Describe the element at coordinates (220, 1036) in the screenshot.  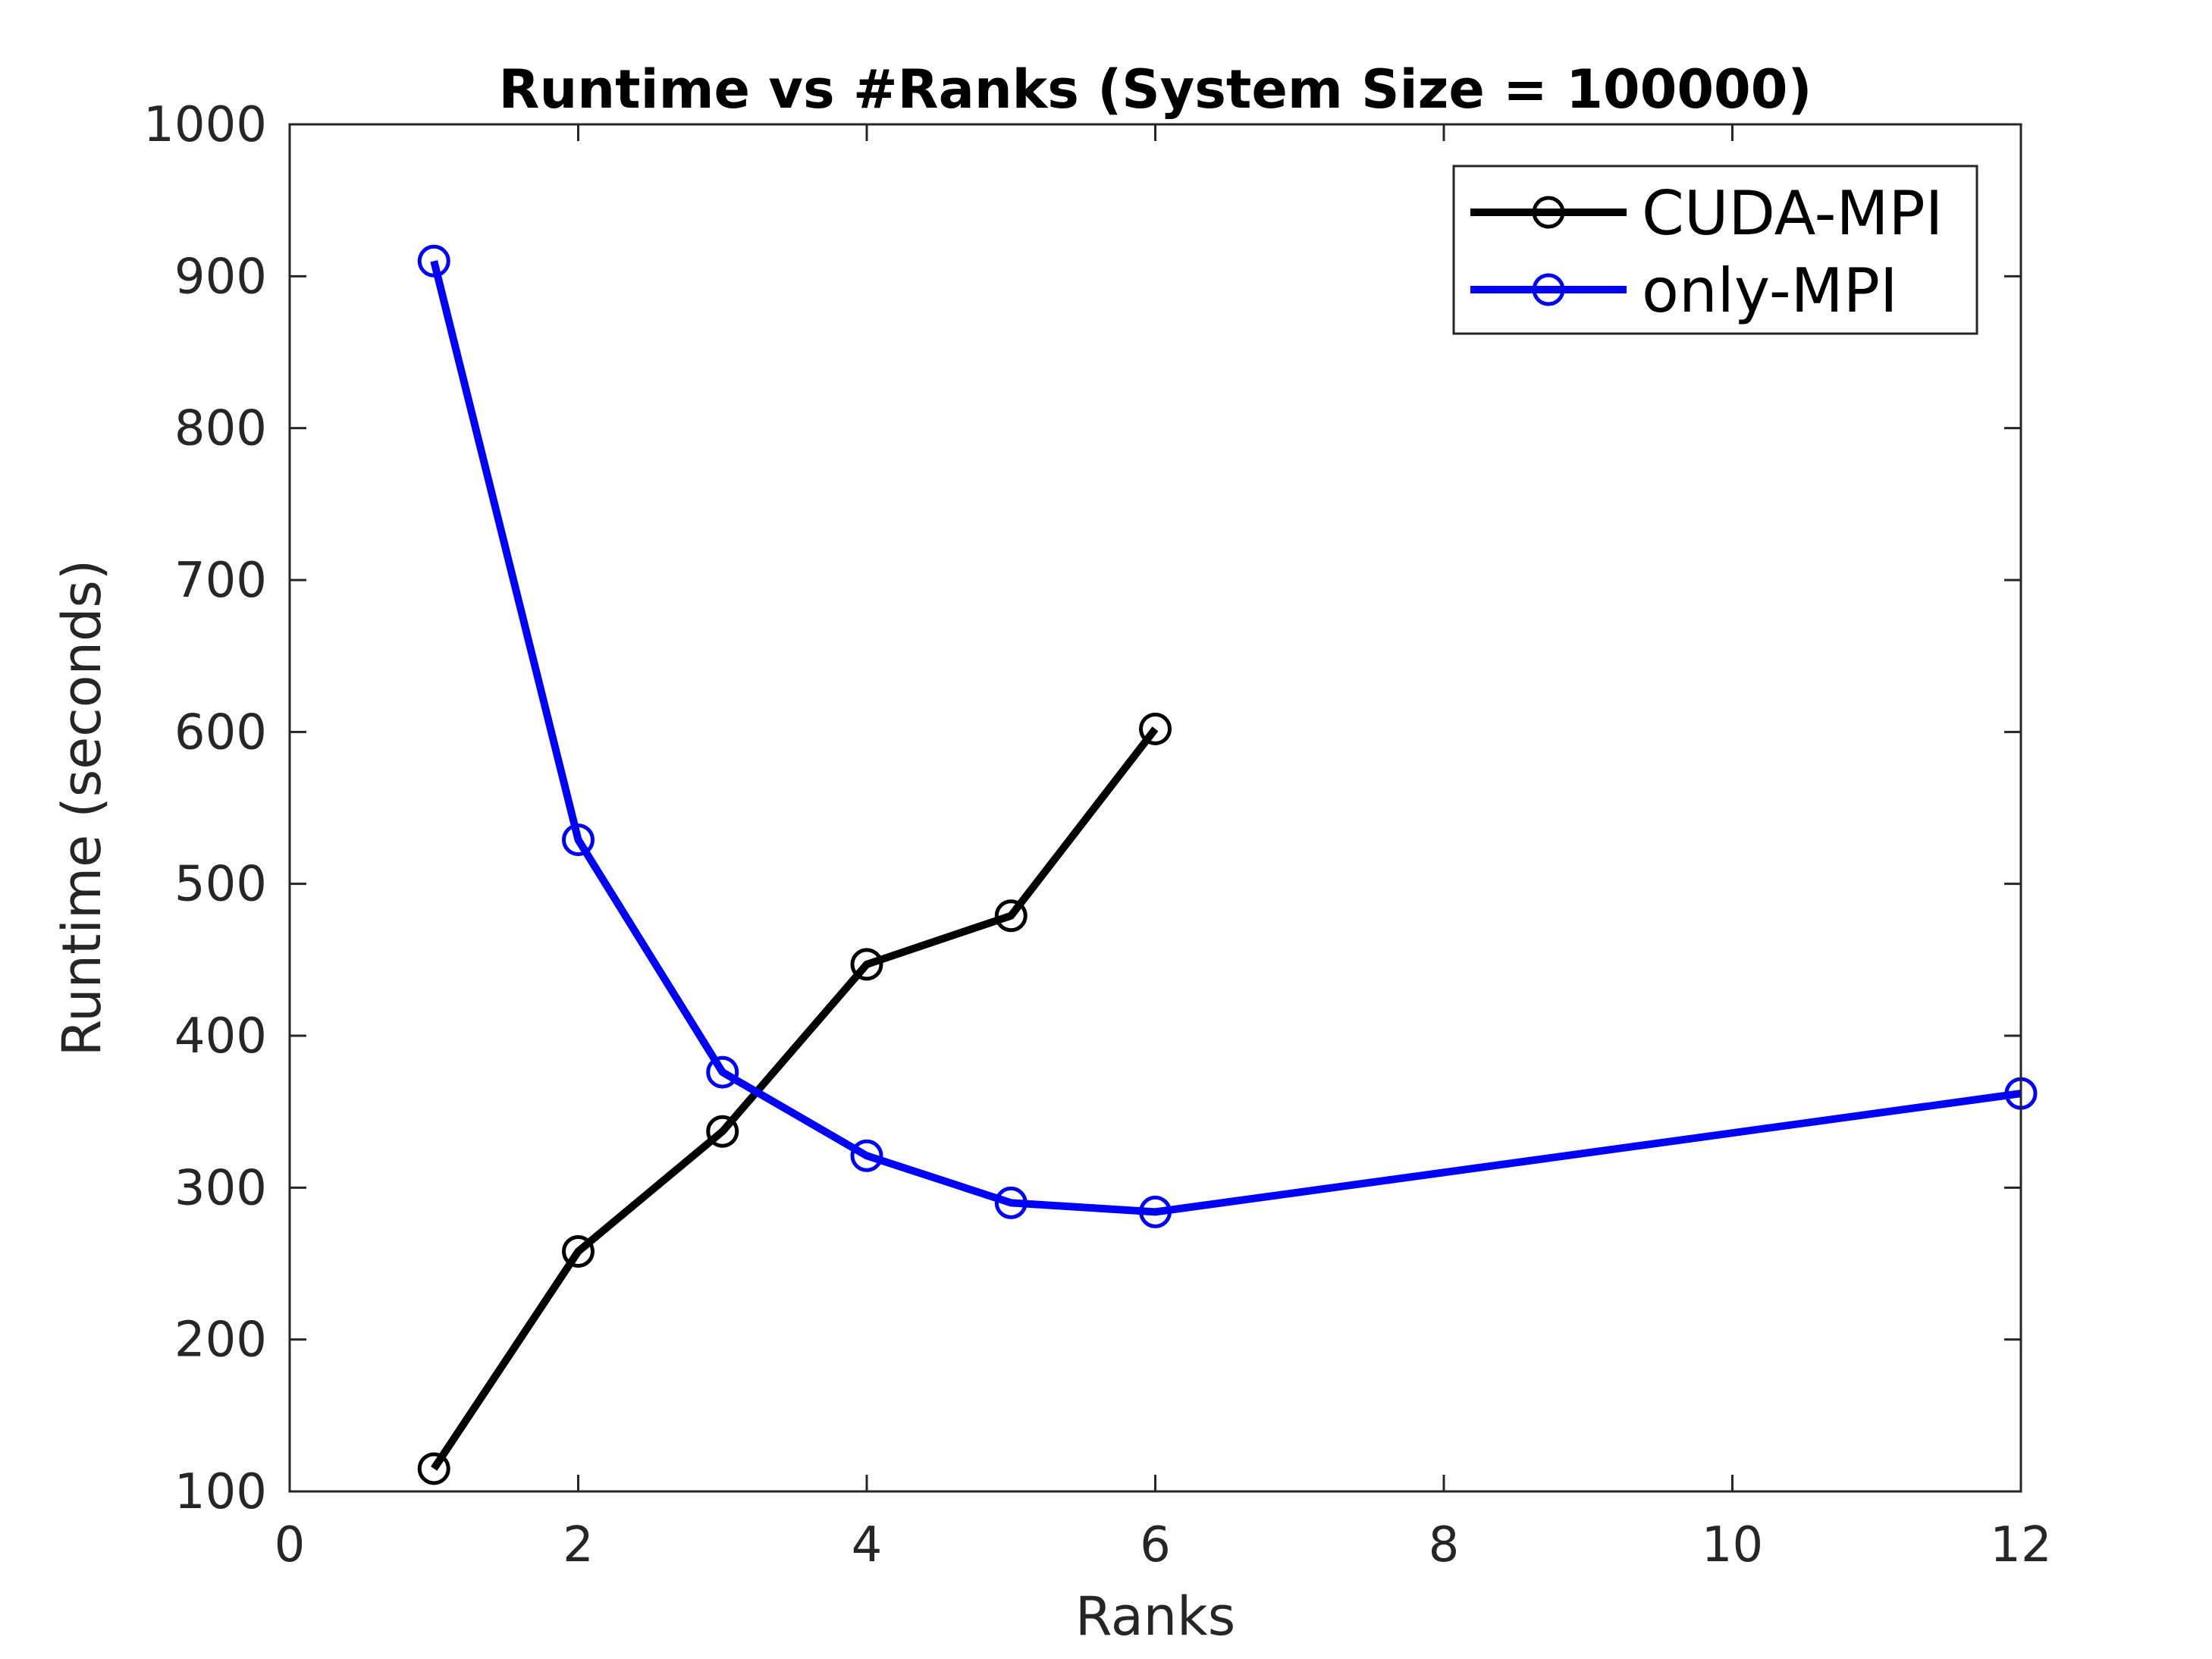
I see `y-tick-label: 400` at that location.